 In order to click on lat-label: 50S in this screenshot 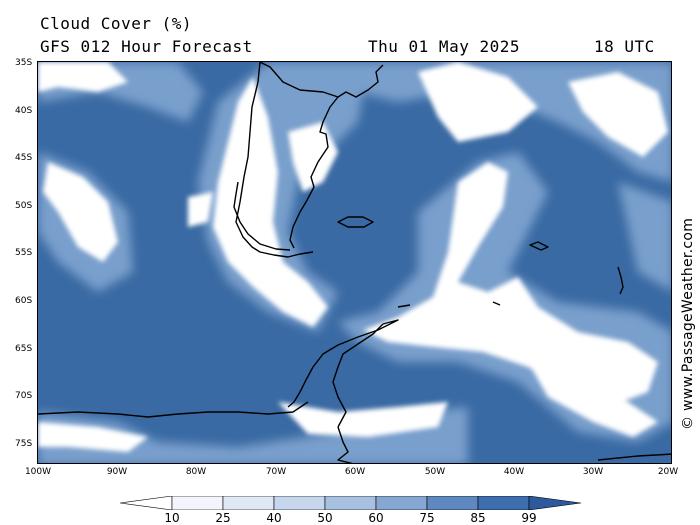, I will do `click(24, 206)`.